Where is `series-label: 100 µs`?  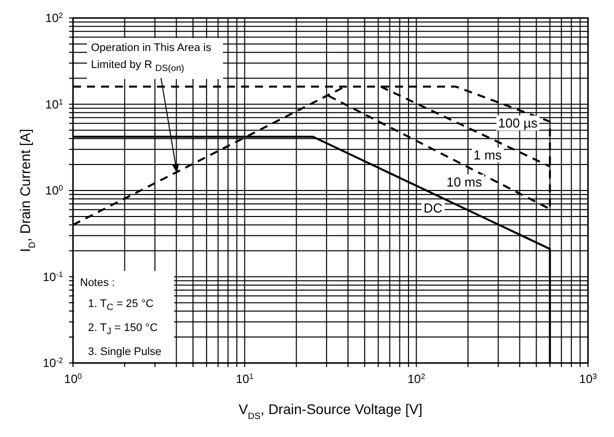 series-label: 100 µs is located at coordinates (518, 122).